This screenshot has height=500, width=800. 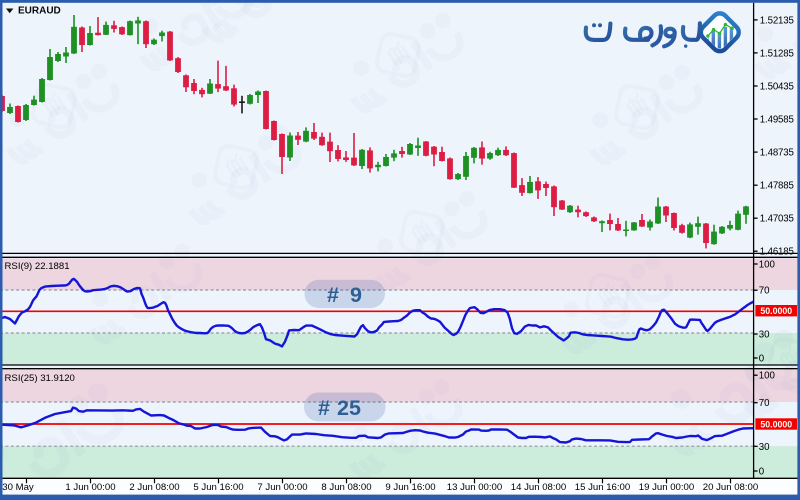 What do you see at coordinates (154, 487) in the screenshot?
I see `svg-text: 2 Jun 08:00` at bounding box center [154, 487].